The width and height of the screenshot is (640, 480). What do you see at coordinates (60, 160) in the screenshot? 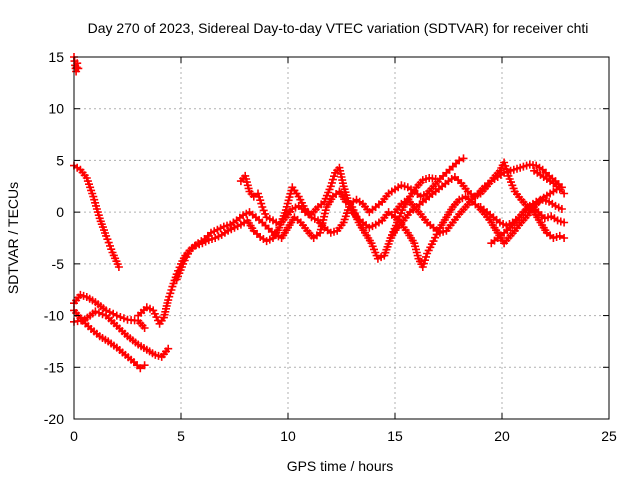
I see `y-tick-label: 5` at bounding box center [60, 160].